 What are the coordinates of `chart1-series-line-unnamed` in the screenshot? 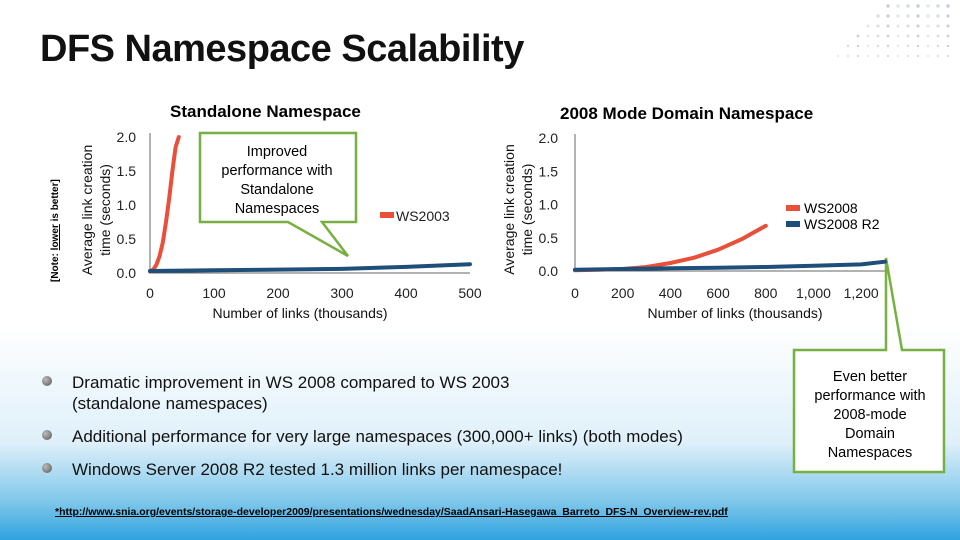 It's located at (310, 267).